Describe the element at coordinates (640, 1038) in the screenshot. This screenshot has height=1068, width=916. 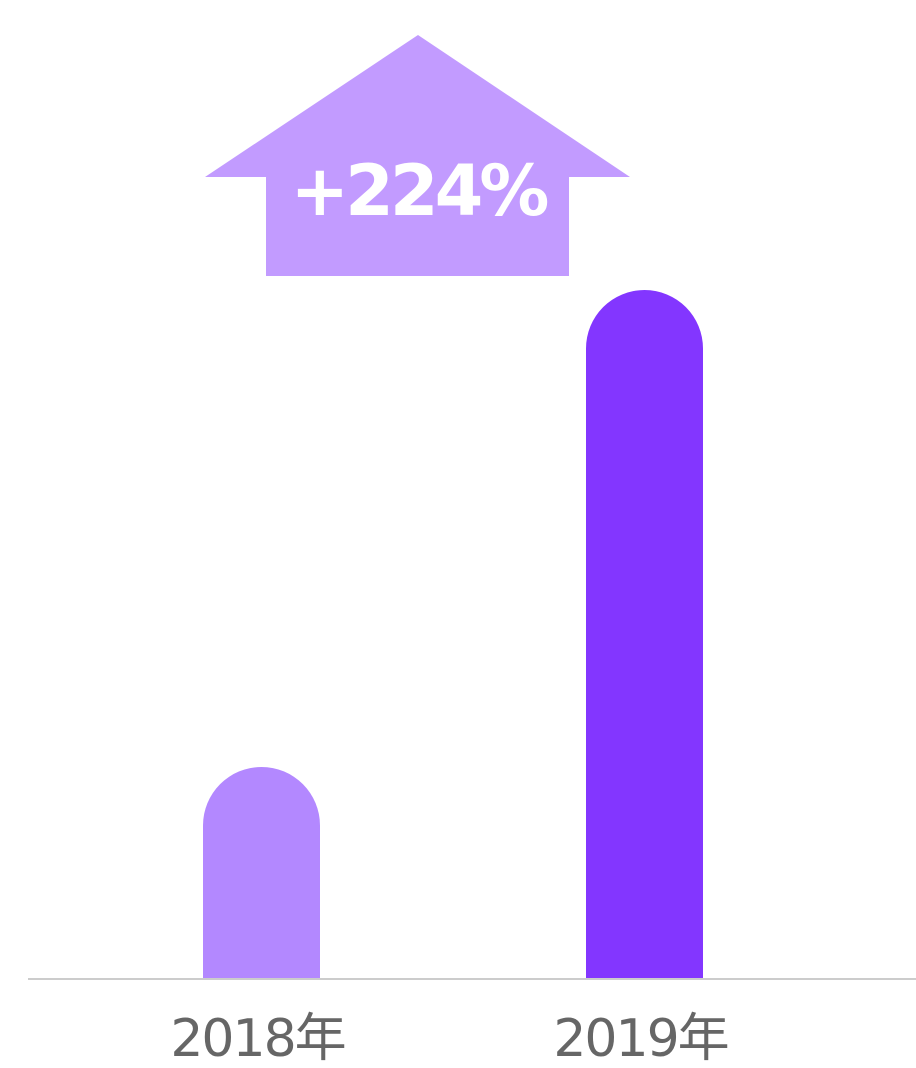
I see `x-tick-label: 2019年` at that location.